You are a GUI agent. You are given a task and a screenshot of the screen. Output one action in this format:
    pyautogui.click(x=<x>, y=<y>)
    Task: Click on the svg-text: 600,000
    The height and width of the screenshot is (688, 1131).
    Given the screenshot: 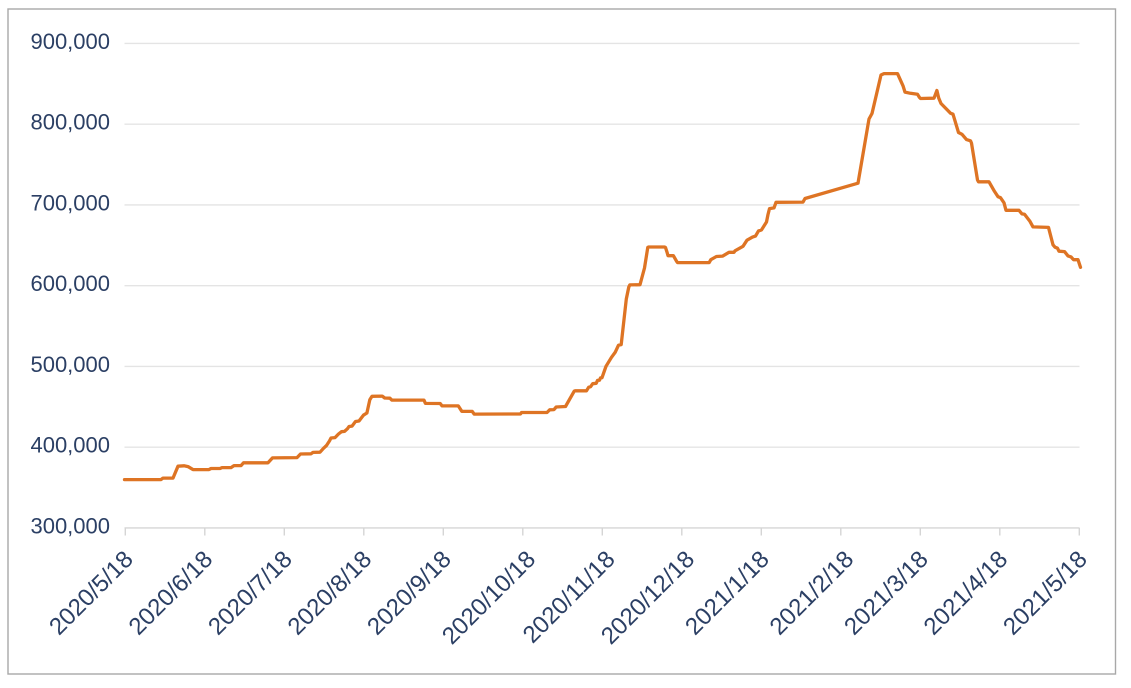 What is the action you would take?
    pyautogui.click(x=70, y=283)
    